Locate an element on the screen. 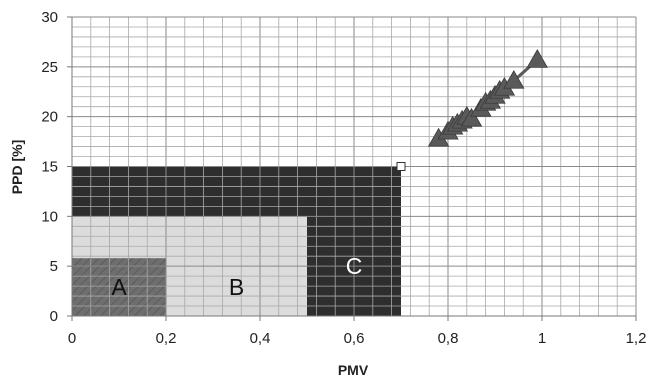 The height and width of the screenshot is (379, 646). x-tick-label: 1,2 is located at coordinates (636, 338).